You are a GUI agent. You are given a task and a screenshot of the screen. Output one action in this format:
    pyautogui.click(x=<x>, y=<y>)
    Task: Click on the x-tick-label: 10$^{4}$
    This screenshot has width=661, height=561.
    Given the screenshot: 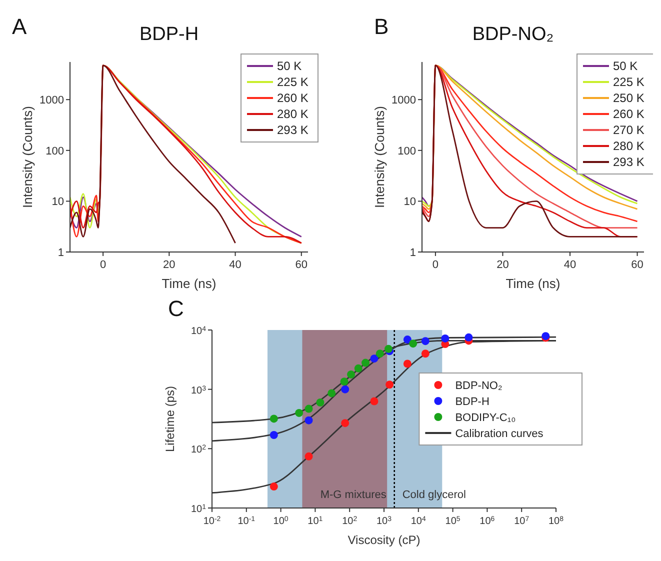 What is the action you would take?
    pyautogui.click(x=418, y=521)
    